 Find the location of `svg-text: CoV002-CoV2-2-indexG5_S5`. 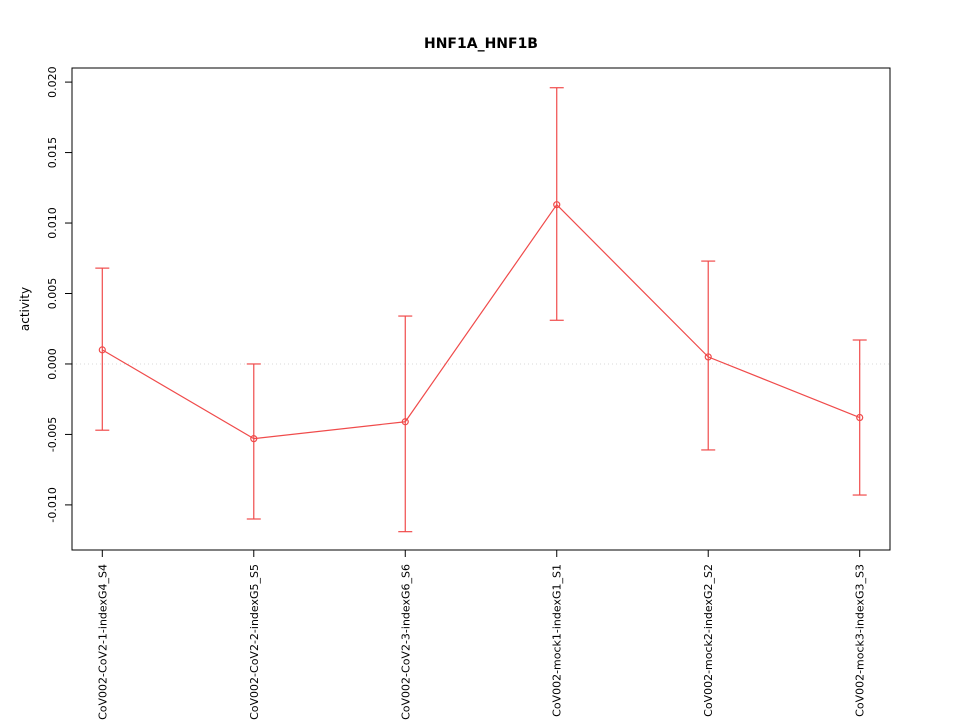

svg-text: CoV002-CoV2-2-indexG5_S5 is located at coordinates (254, 642).